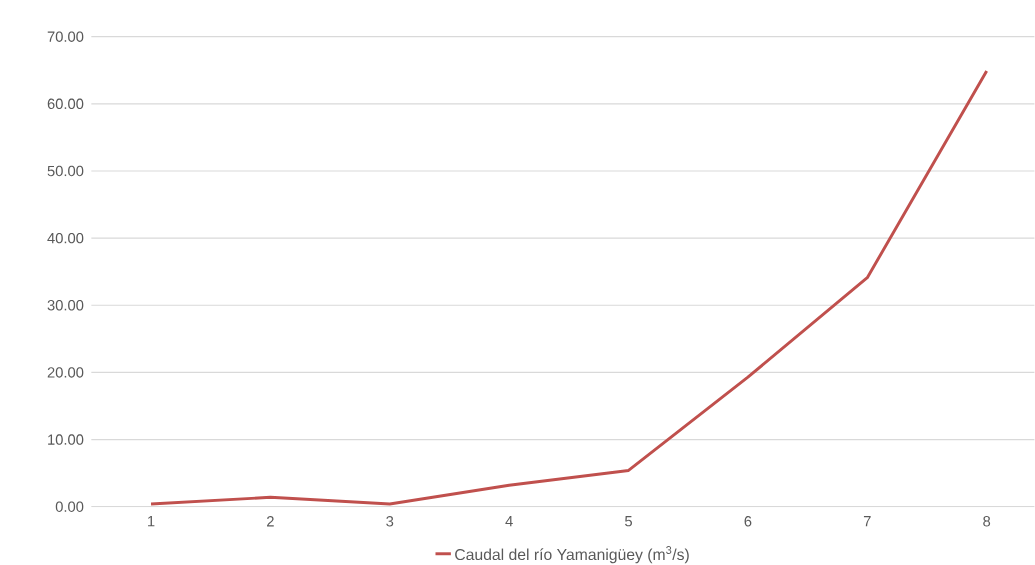  What do you see at coordinates (572, 554) in the screenshot?
I see `legend-label: Caudal del río Yamanigüey (m$^{3}$/s)` at bounding box center [572, 554].